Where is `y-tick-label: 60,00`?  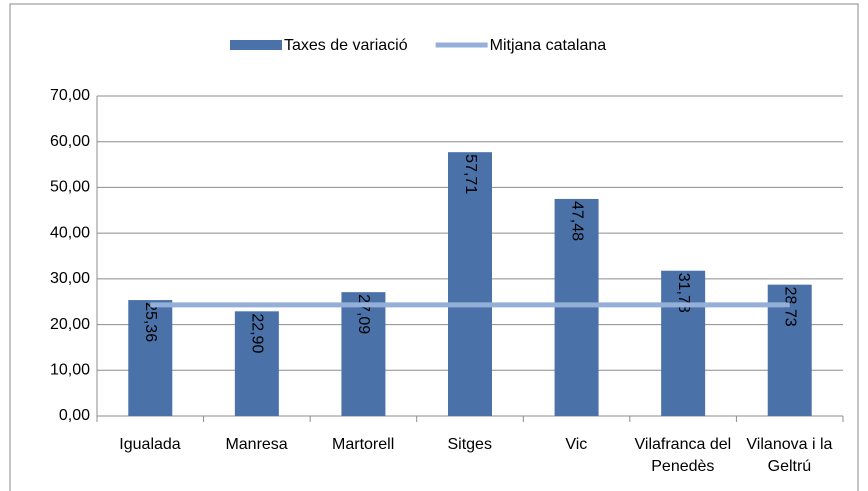
y-tick-label: 60,00 is located at coordinates (70, 141).